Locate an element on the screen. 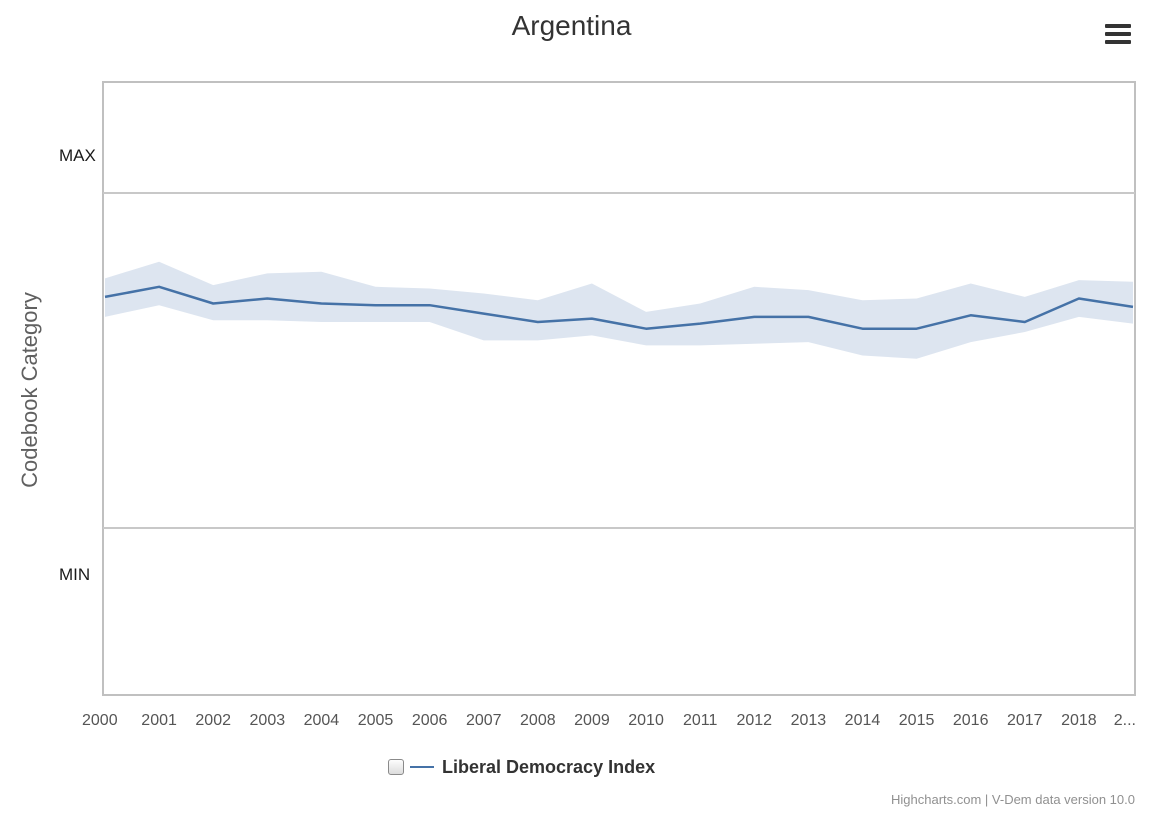 The image size is (1159, 819). credits: Highcharts.com | V-Dem data version 10.0 is located at coordinates (1013, 799).